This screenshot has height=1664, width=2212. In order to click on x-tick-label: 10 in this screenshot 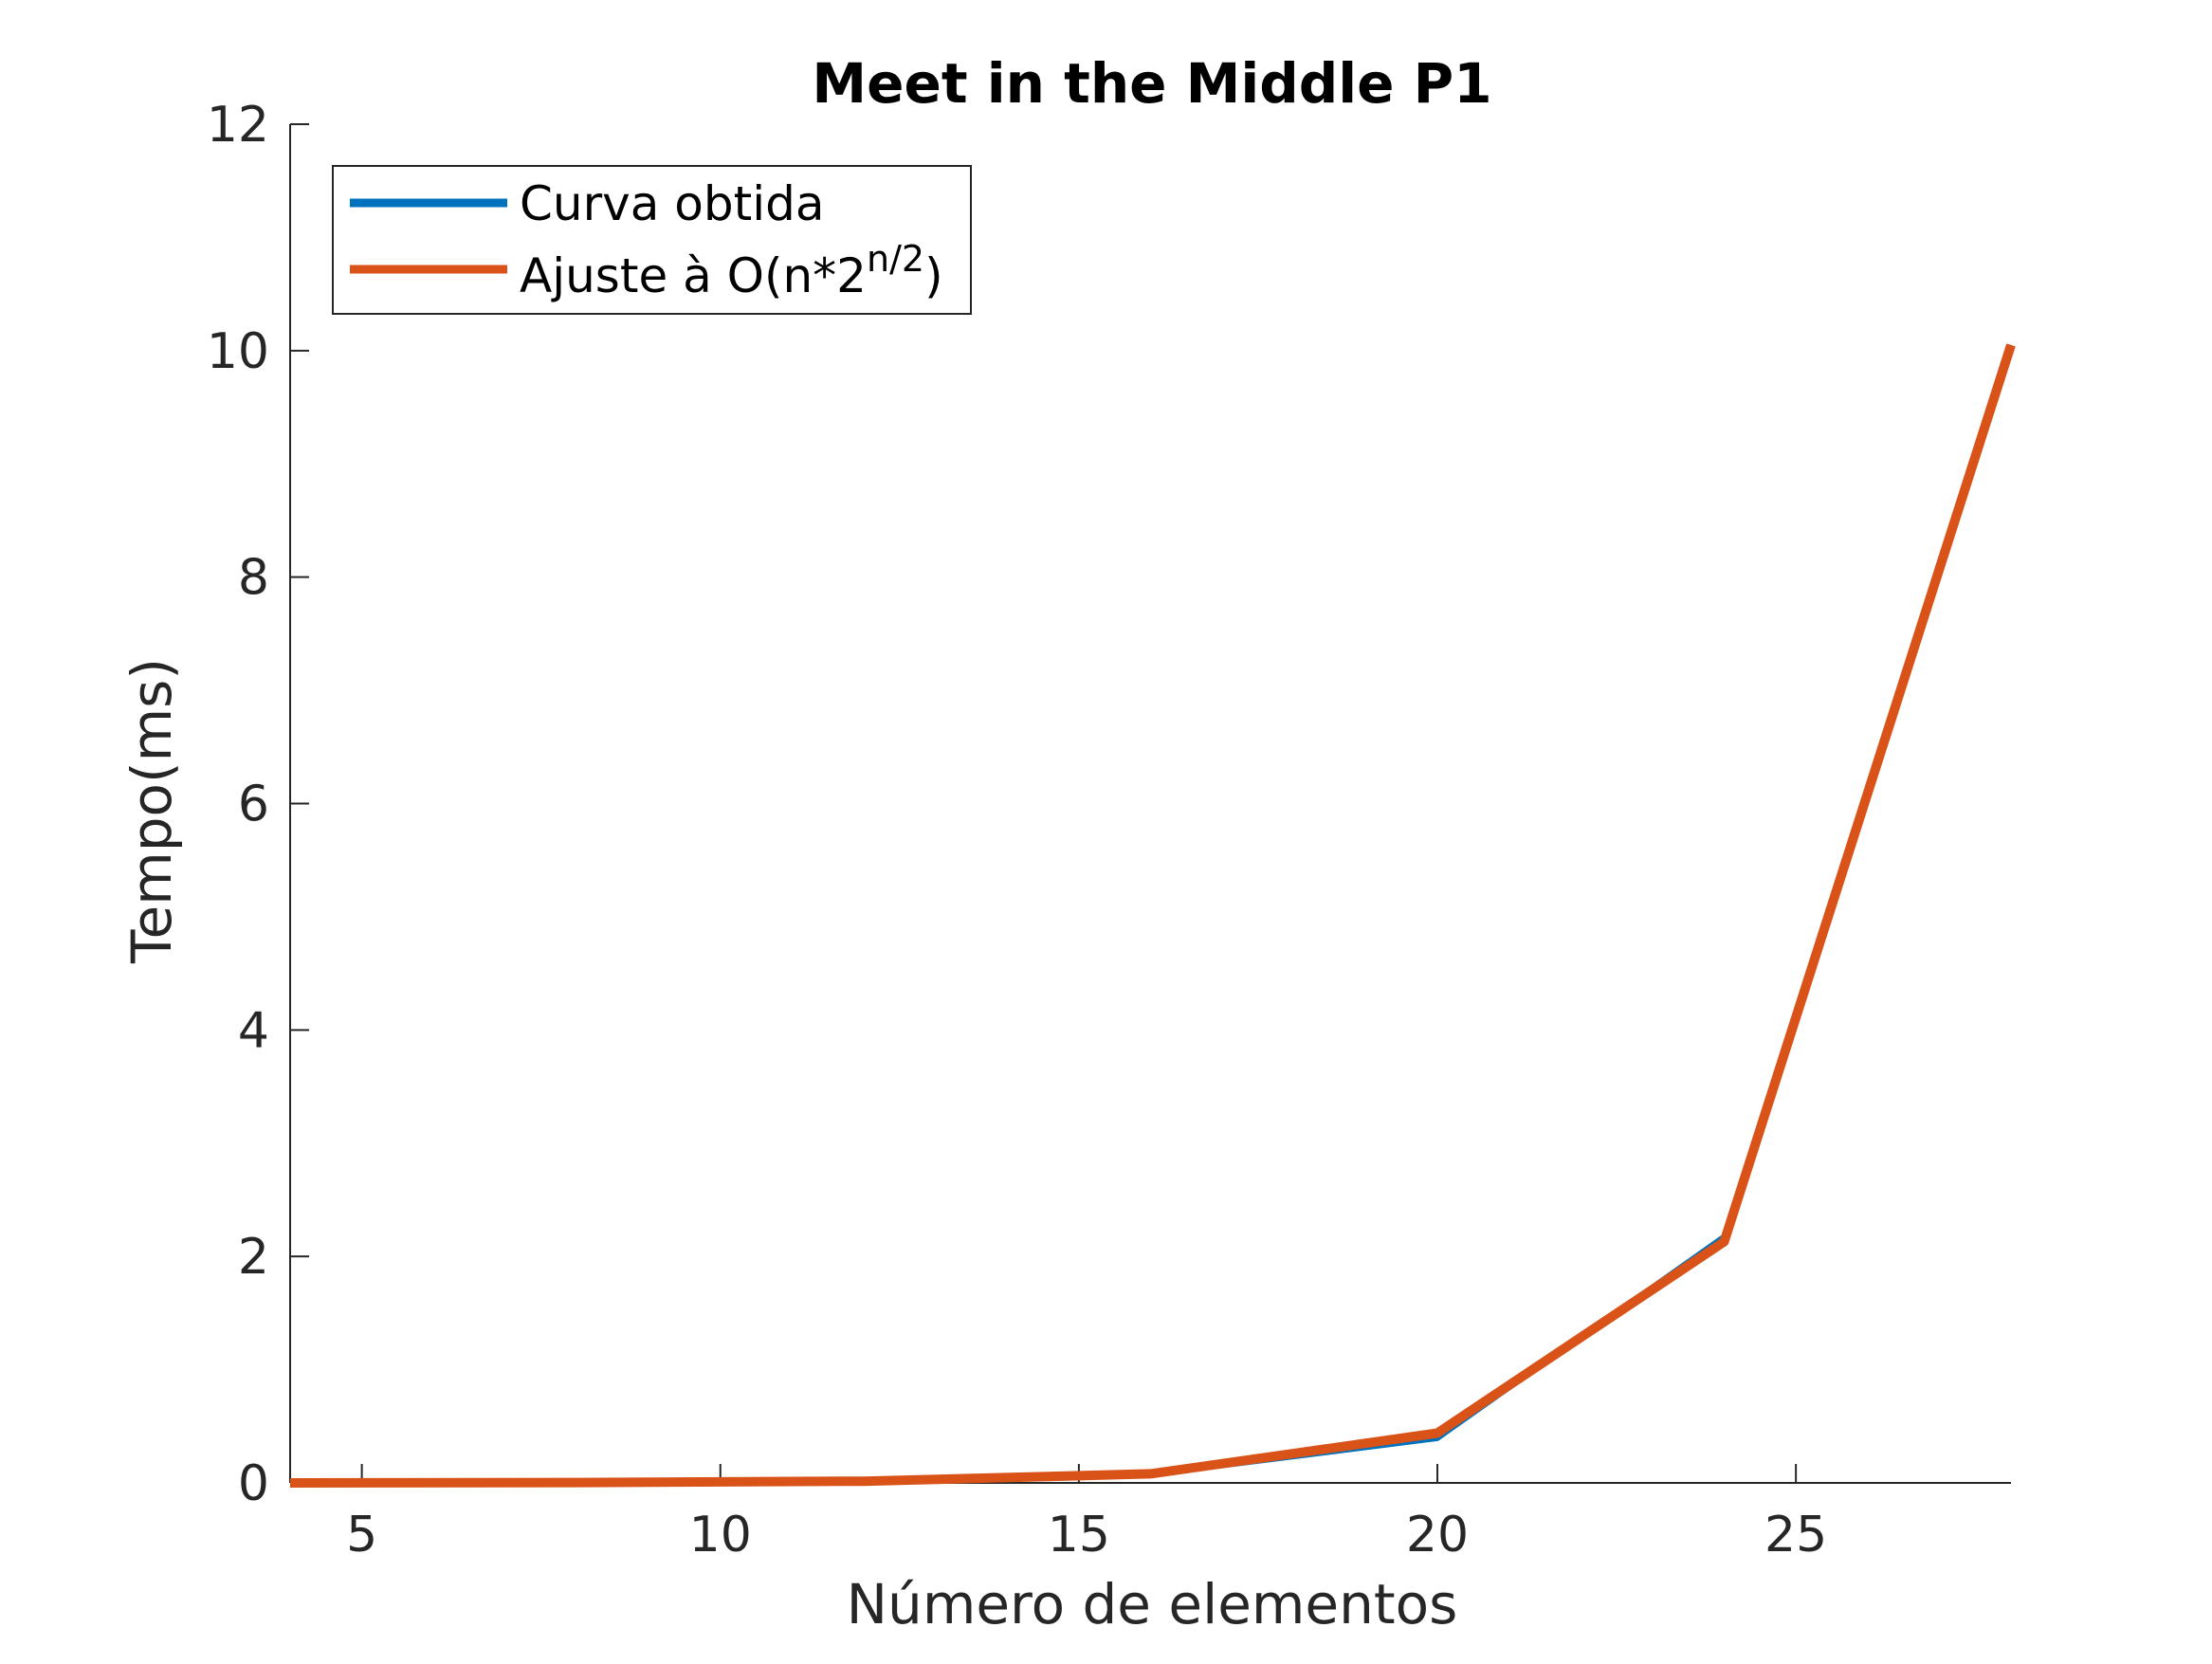, I will do `click(720, 1535)`.